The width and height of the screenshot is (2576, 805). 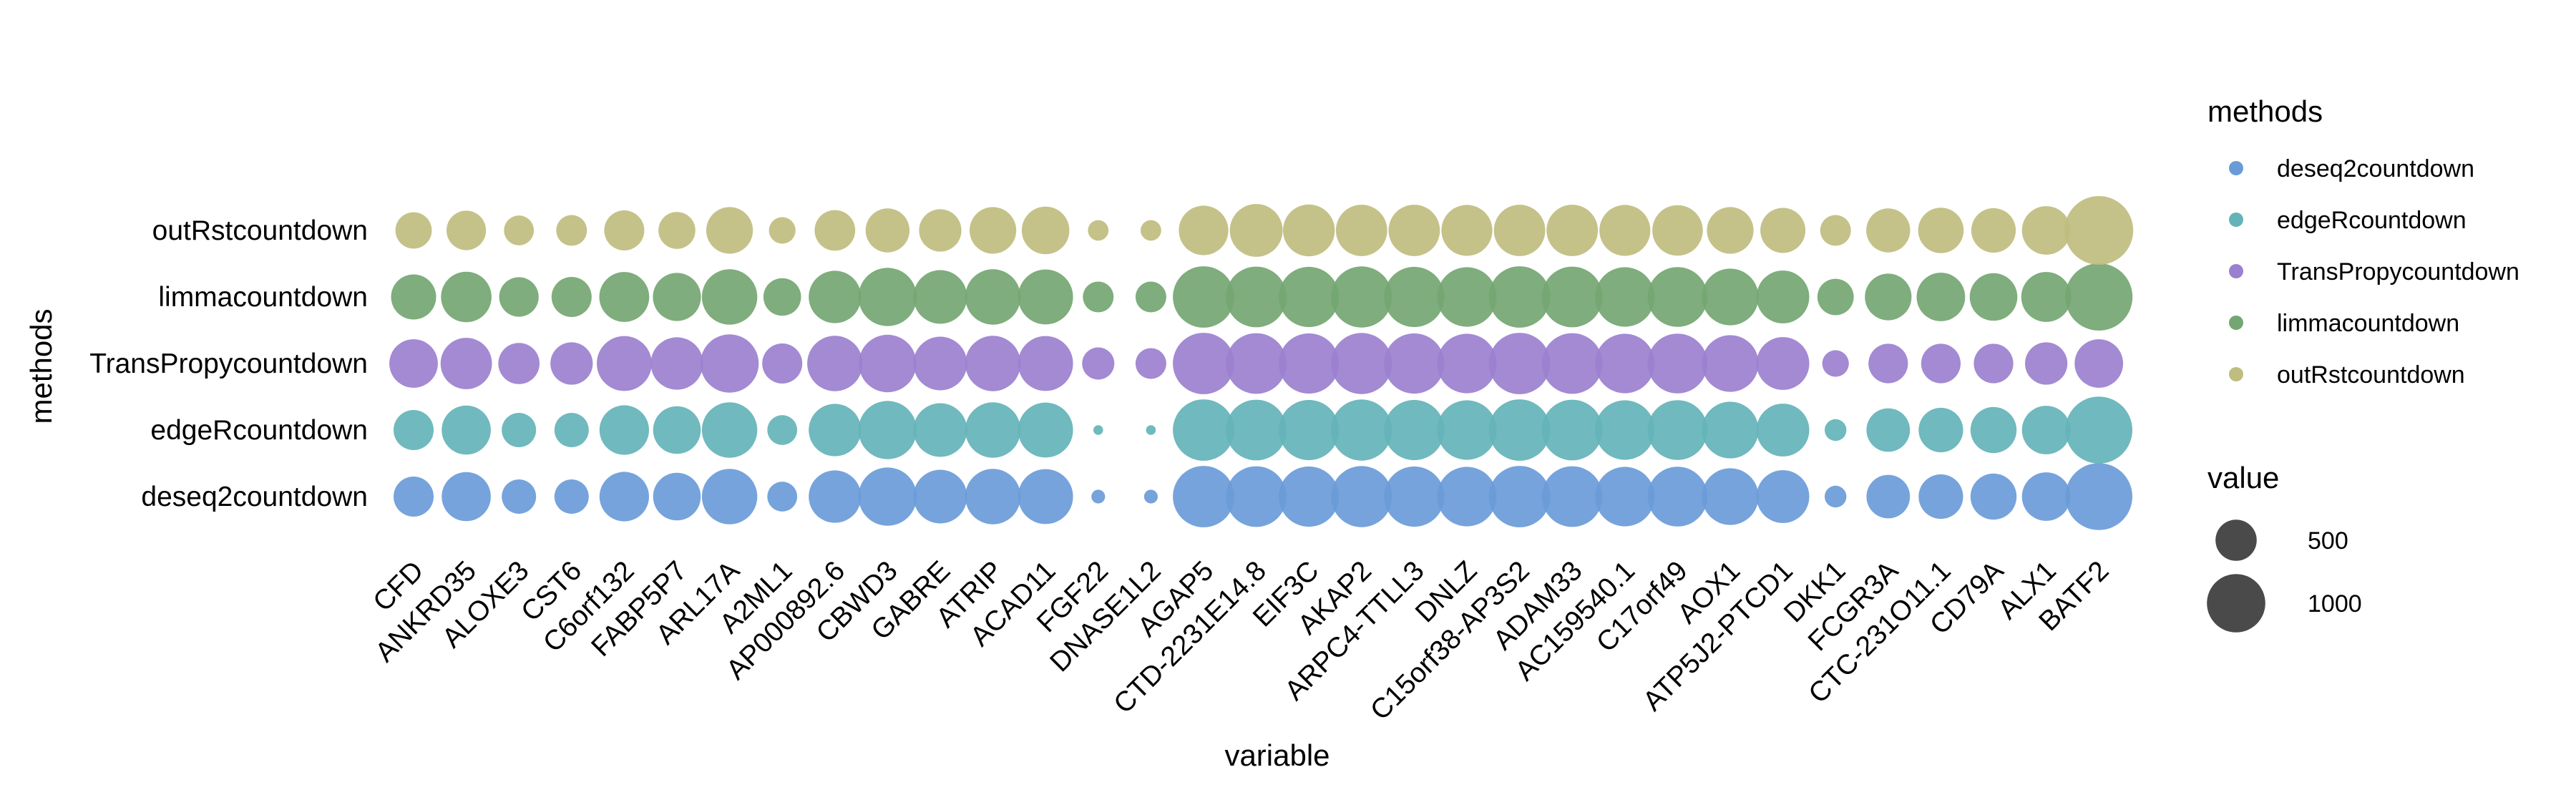 I want to click on bubble-TransPropycountdown-DNLZ, so click(x=1467, y=363).